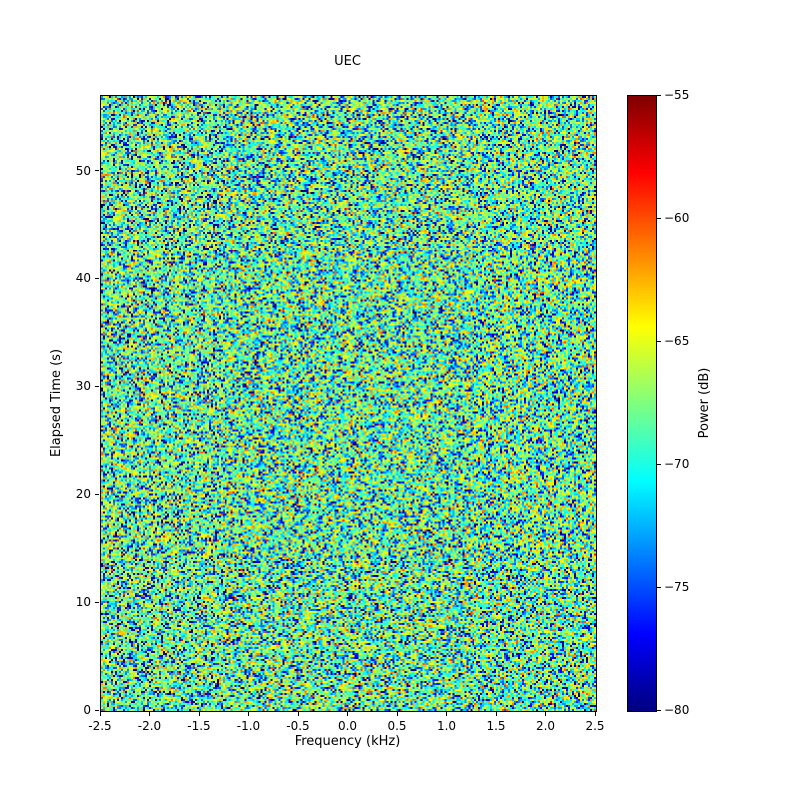 Image resolution: width=800 pixels, height=800 pixels. What do you see at coordinates (199, 726) in the screenshot?
I see `x-tick-label: -1.5` at bounding box center [199, 726].